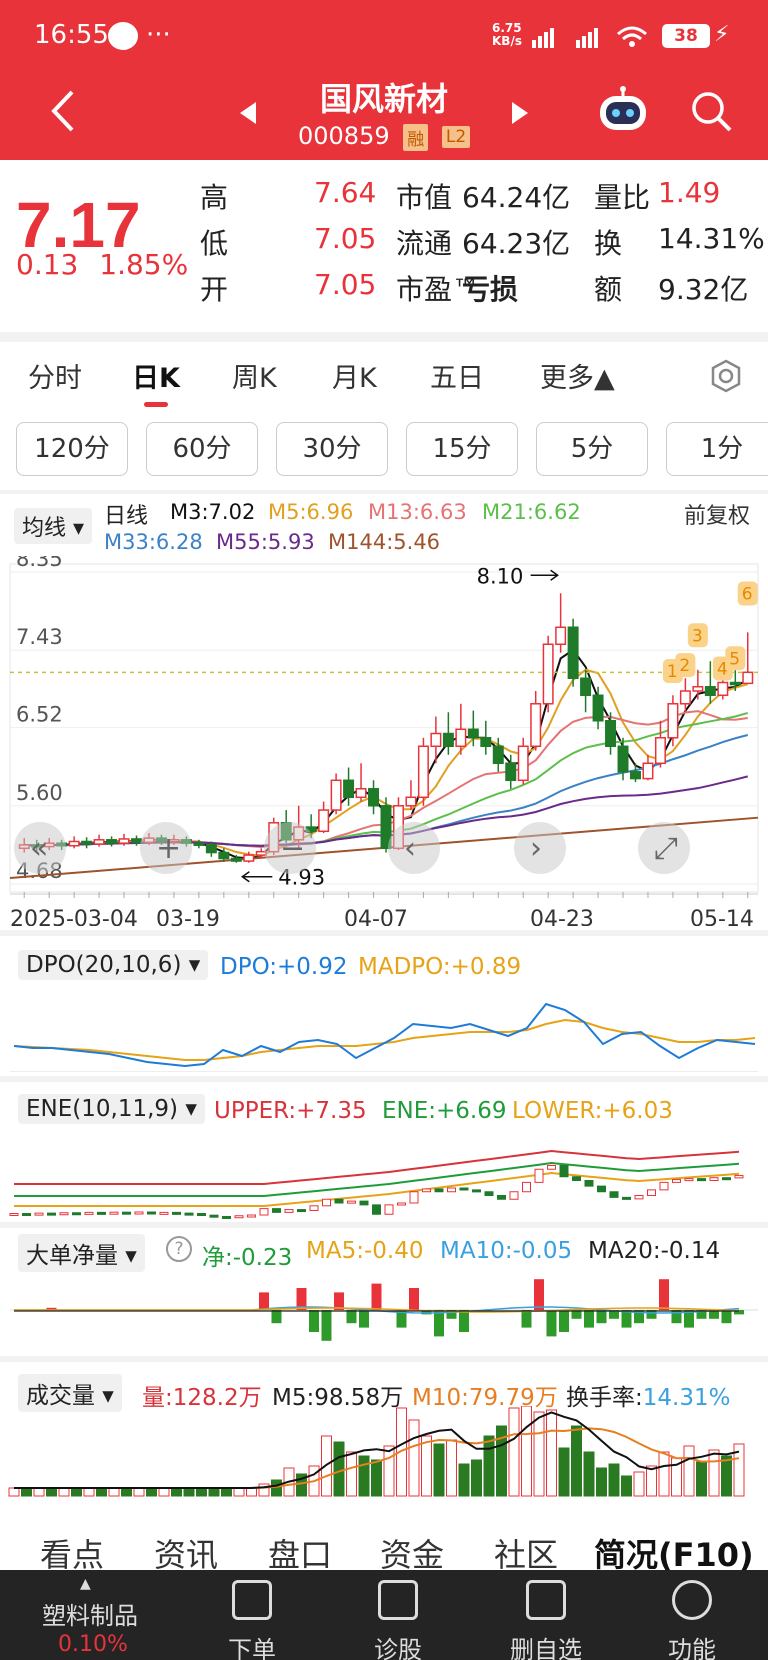  Describe the element at coordinates (90, 1616) in the screenshot. I see `sector-name: 塑料制品` at that location.